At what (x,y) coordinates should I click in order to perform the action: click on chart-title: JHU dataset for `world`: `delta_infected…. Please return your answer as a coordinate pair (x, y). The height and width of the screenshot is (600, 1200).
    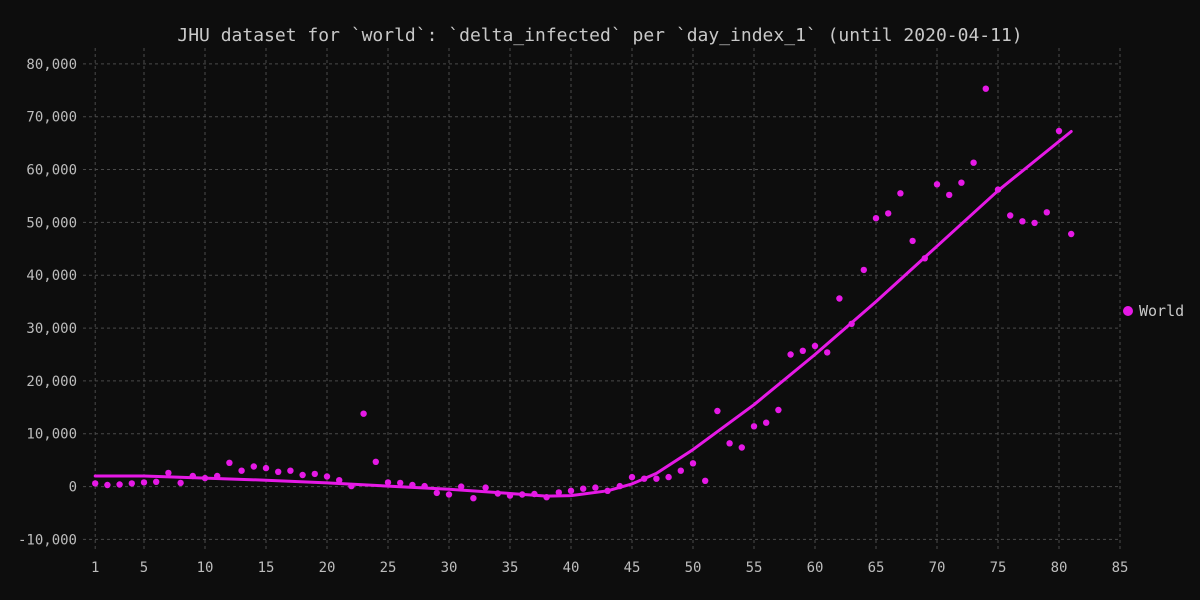
    Looking at the image, I should click on (599, 35).